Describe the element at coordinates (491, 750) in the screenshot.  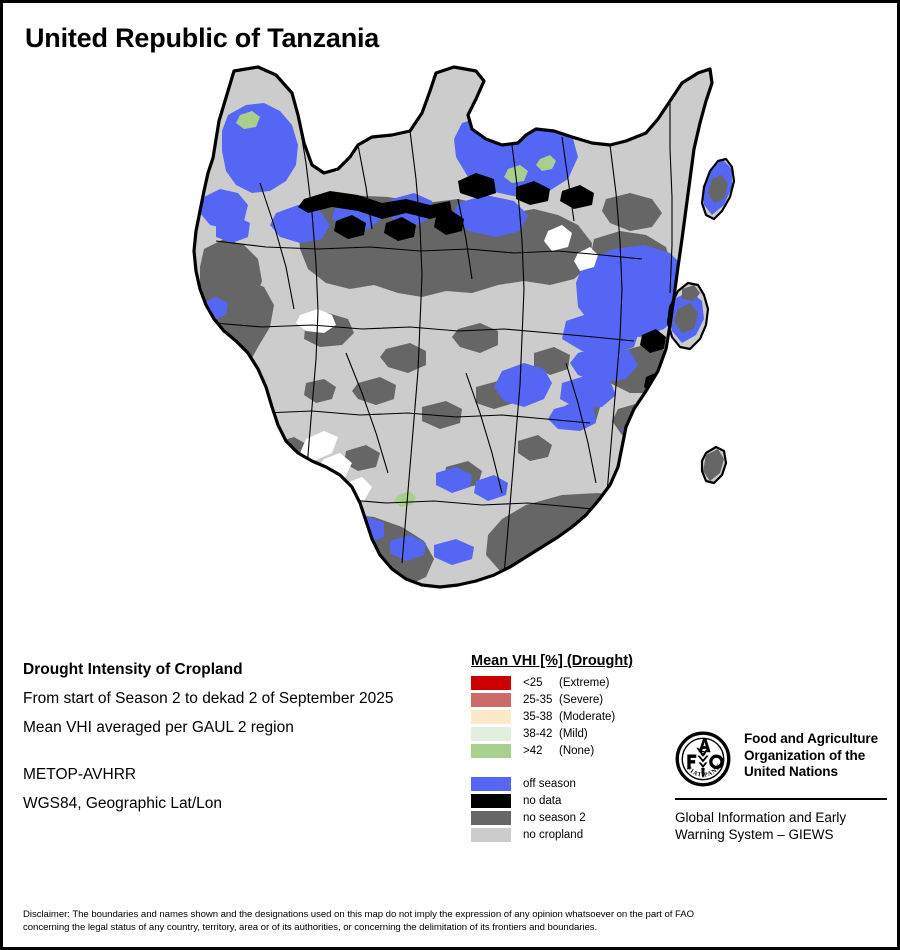
I see `legend-swatch-none` at that location.